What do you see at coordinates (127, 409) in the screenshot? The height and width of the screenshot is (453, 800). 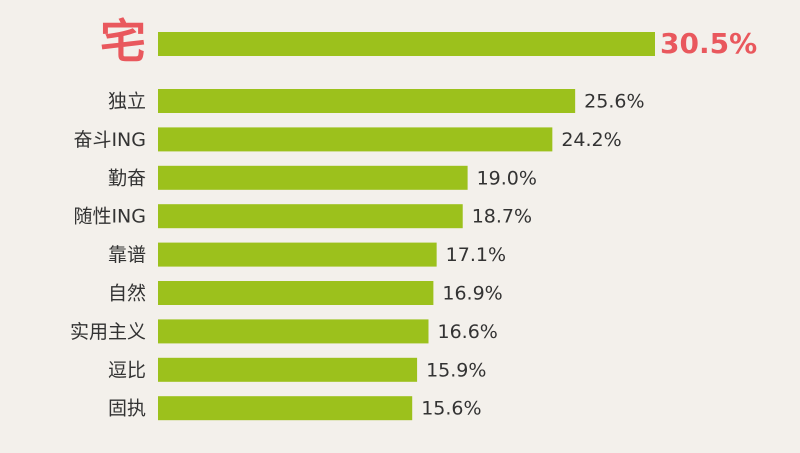 I see `category-label: 固执` at bounding box center [127, 409].